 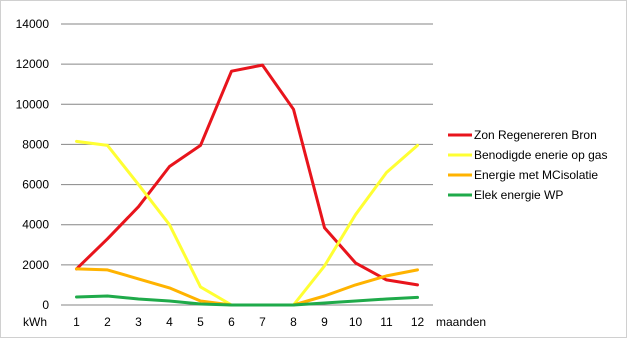 What do you see at coordinates (33, 24) in the screenshot?
I see `y-tick-label: 14000` at bounding box center [33, 24].